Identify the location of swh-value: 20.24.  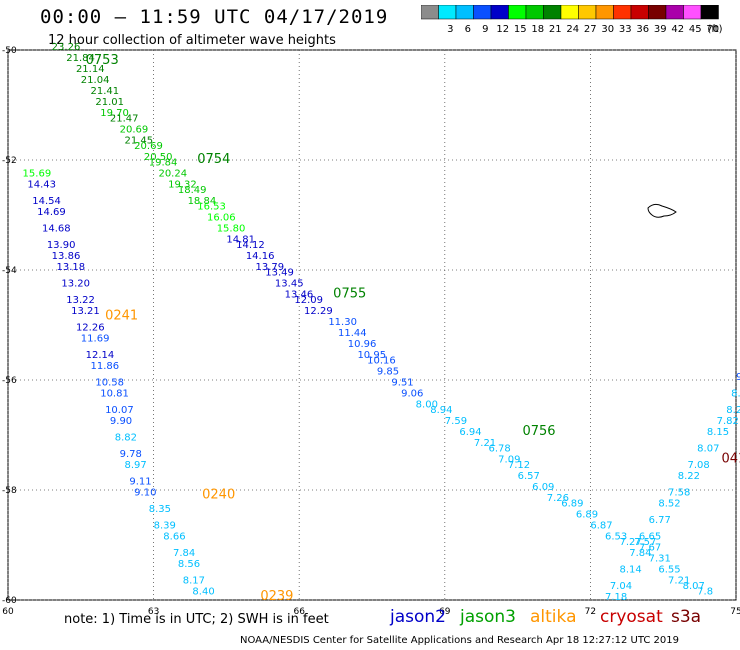
(172, 174).